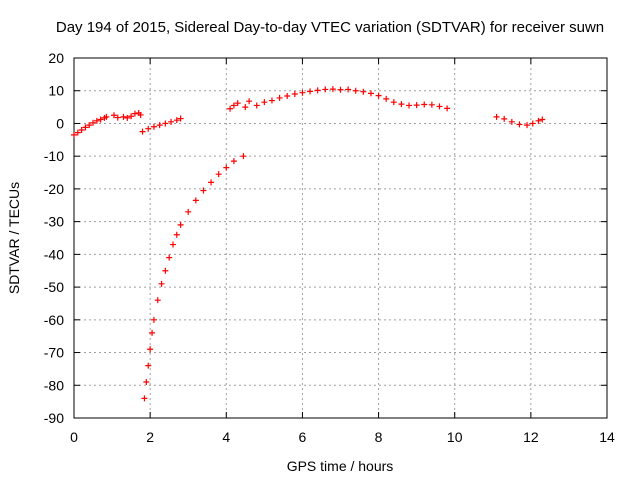 This screenshot has width=640, height=480. I want to click on x-tick-label: 6, so click(303, 437).